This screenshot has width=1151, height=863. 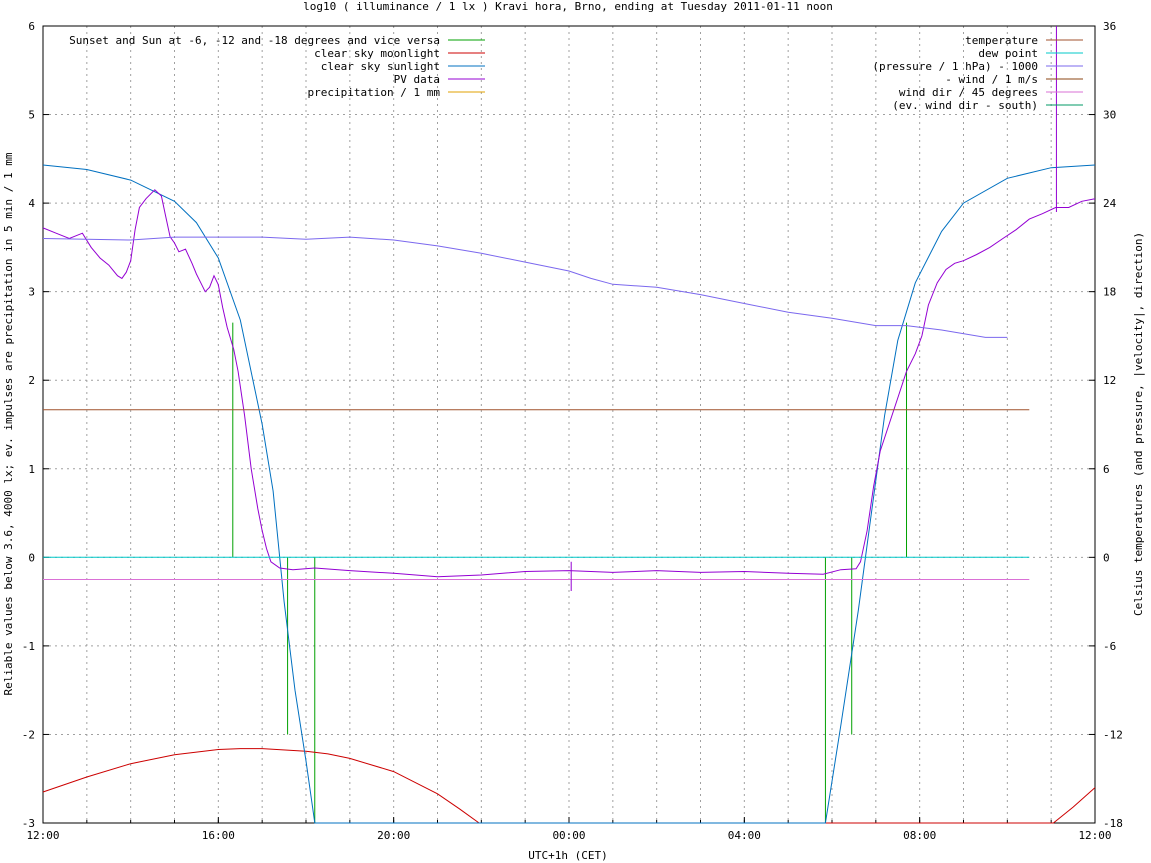 What do you see at coordinates (1109, 26) in the screenshot?
I see `y2-tick-label: 36` at bounding box center [1109, 26].